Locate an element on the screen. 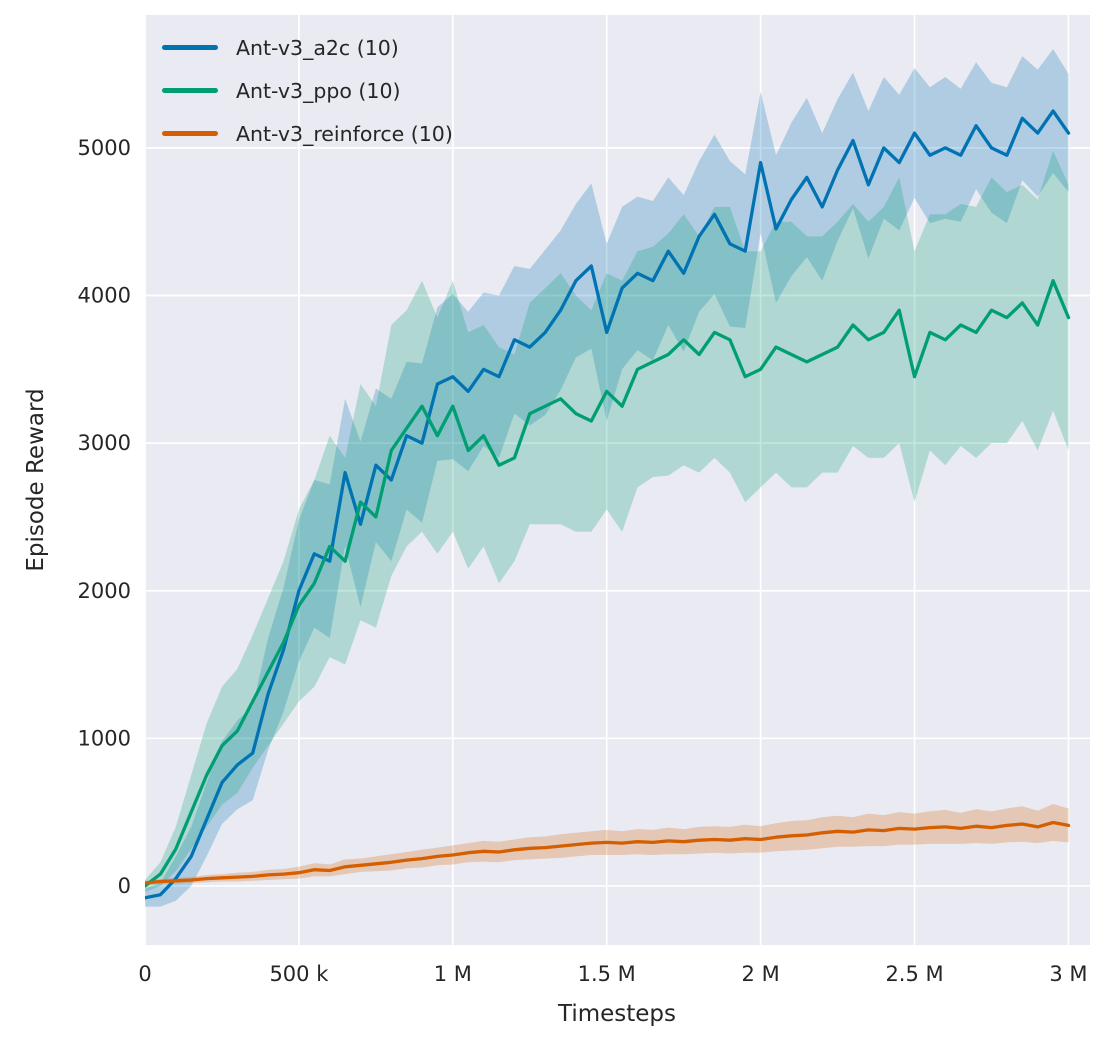 This screenshot has width=1114, height=1049. legend-line-swatch-reinforce is located at coordinates (190, 133).